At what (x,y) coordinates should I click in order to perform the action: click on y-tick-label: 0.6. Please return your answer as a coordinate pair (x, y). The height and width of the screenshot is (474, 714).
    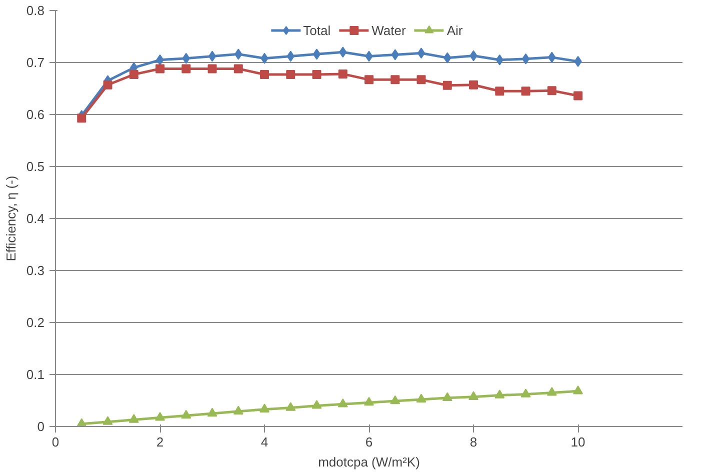
    Looking at the image, I should click on (35, 114).